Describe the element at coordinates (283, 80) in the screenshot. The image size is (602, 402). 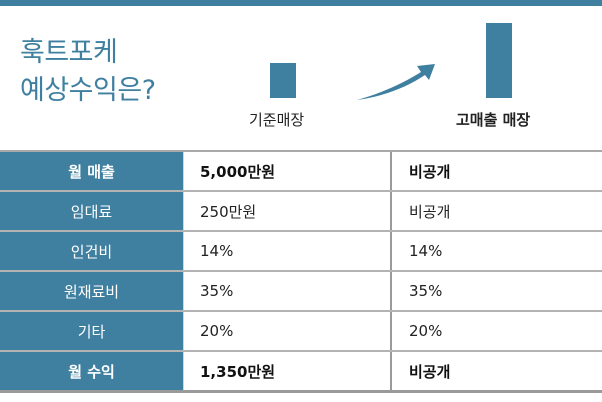
I see `base-store-bar` at that location.